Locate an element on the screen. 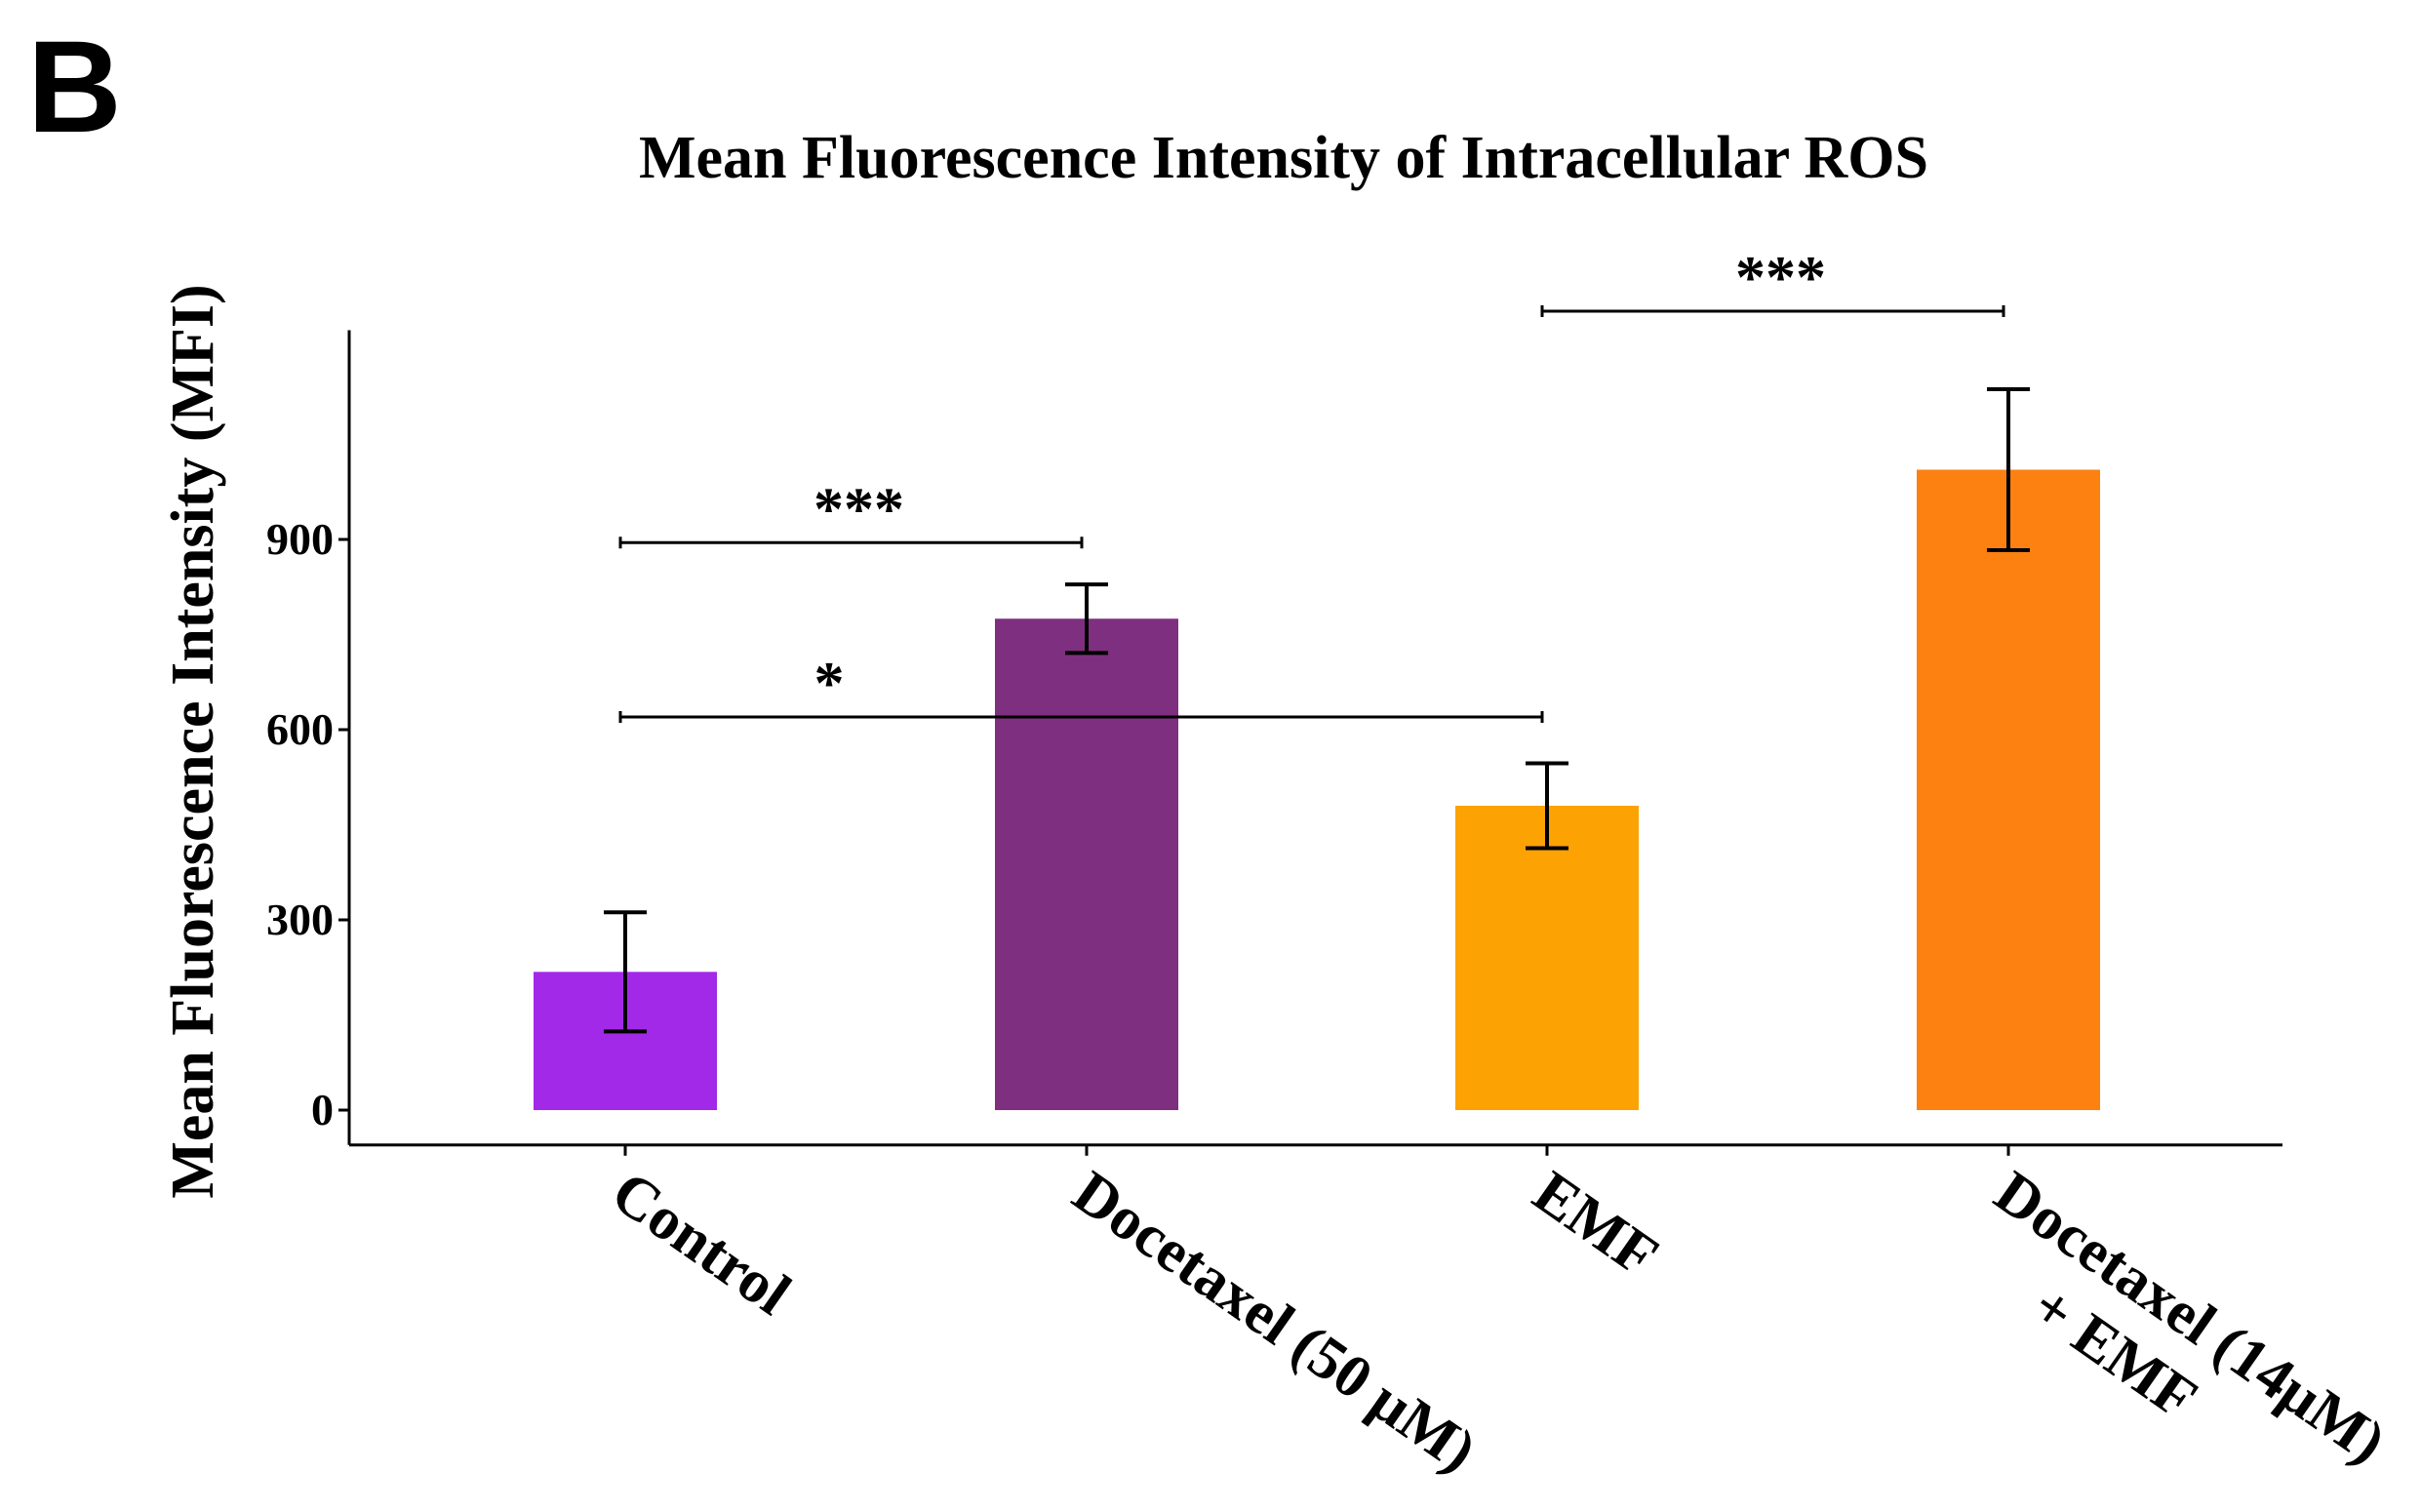  x-category-label-1: Docetaxel (50 μM) is located at coordinates (1274, 1322).